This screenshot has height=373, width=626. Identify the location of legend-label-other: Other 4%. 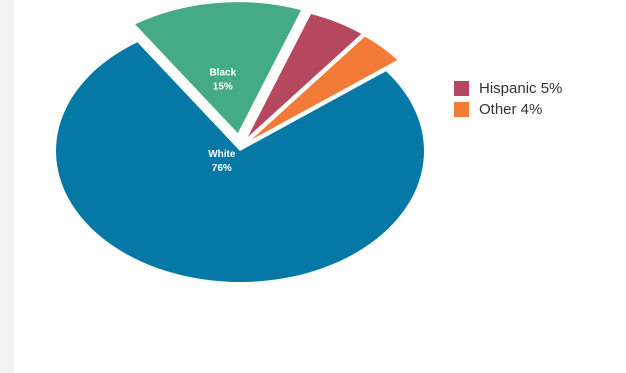
(511, 109).